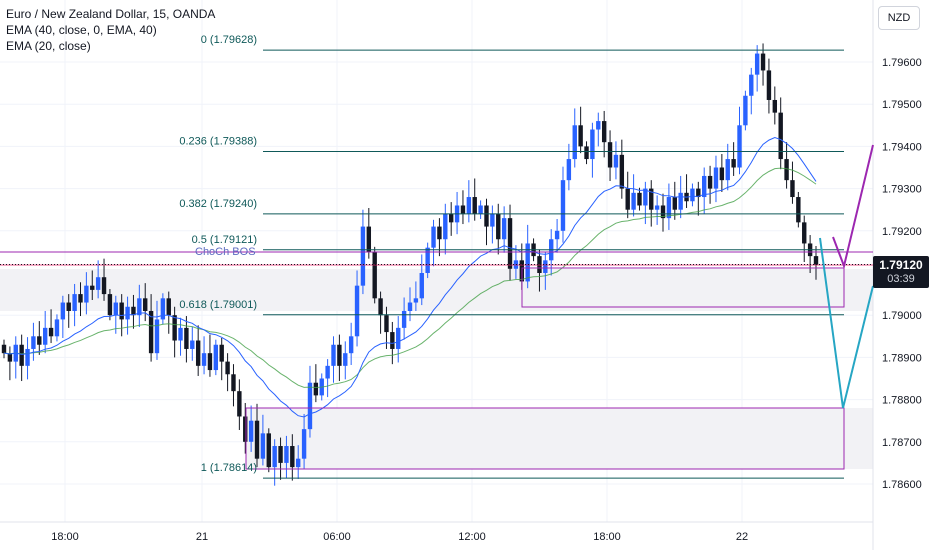  What do you see at coordinates (225, 252) in the screenshot?
I see `choch-bos-label: ChoCh BOS` at bounding box center [225, 252].